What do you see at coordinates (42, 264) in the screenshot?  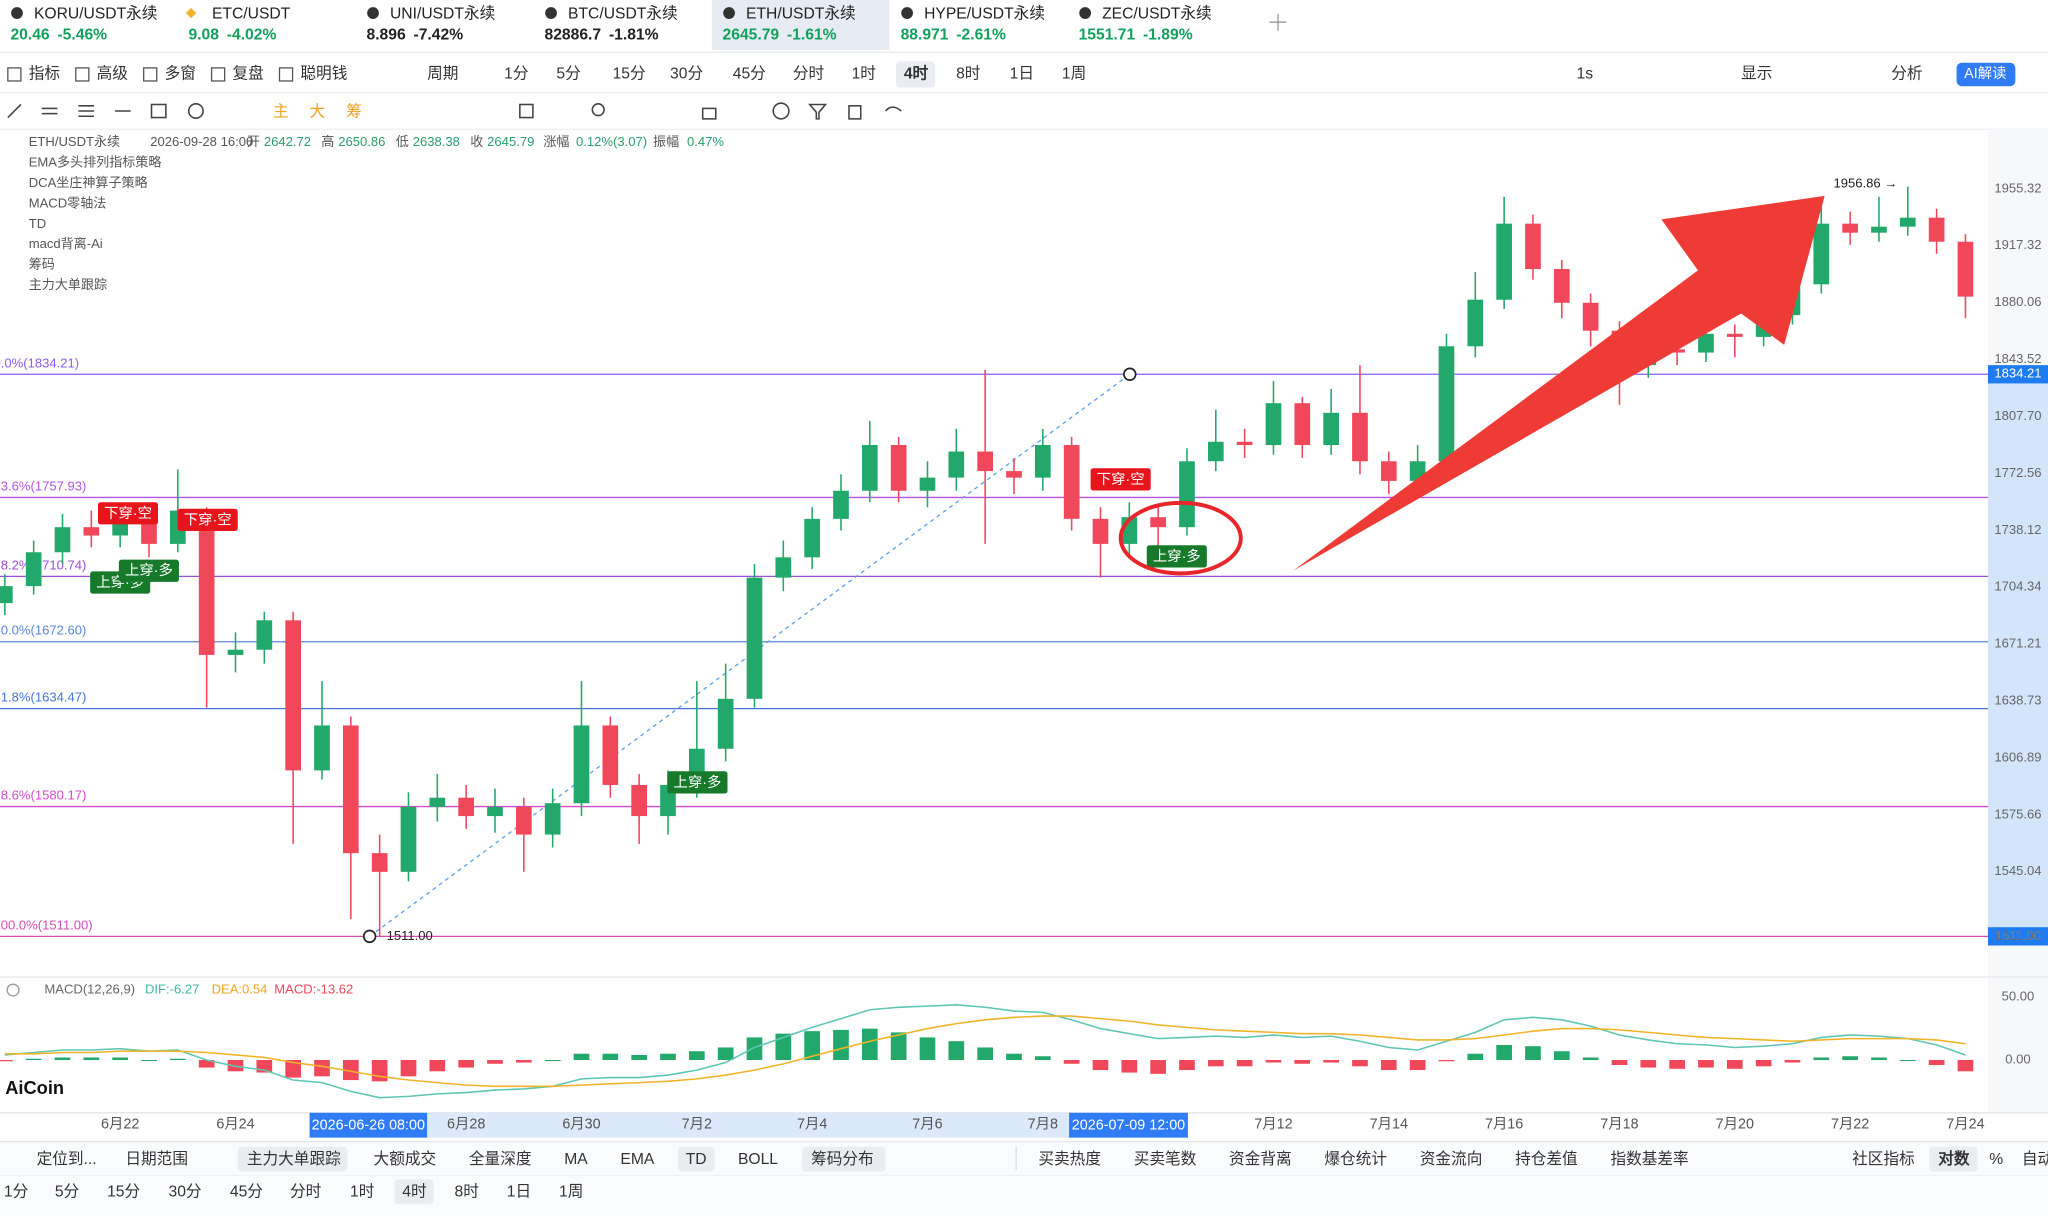 I see `indicator: 筹码` at bounding box center [42, 264].